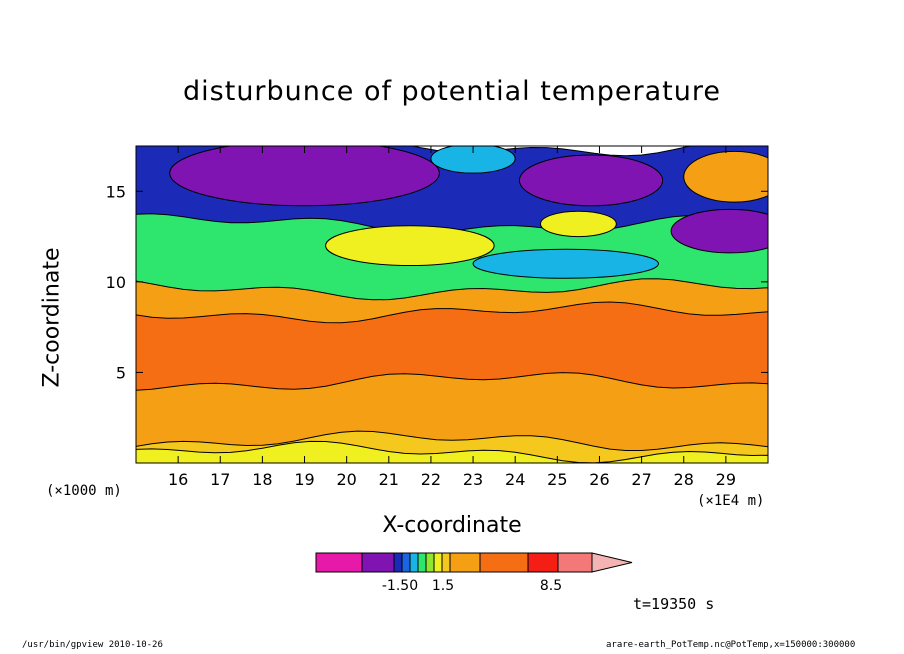 The height and width of the screenshot is (654, 904). I want to click on colorbar-level-label: -1.50, so click(400, 586).